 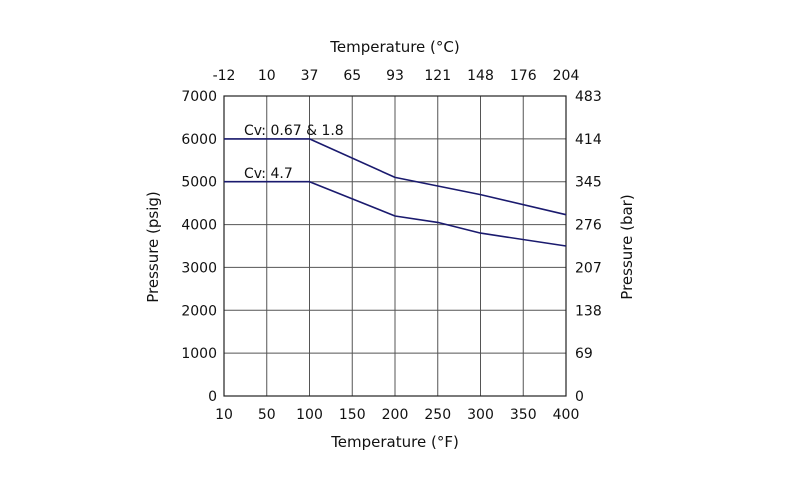 I want to click on y-left-tick-label: 4000, so click(x=199, y=226).